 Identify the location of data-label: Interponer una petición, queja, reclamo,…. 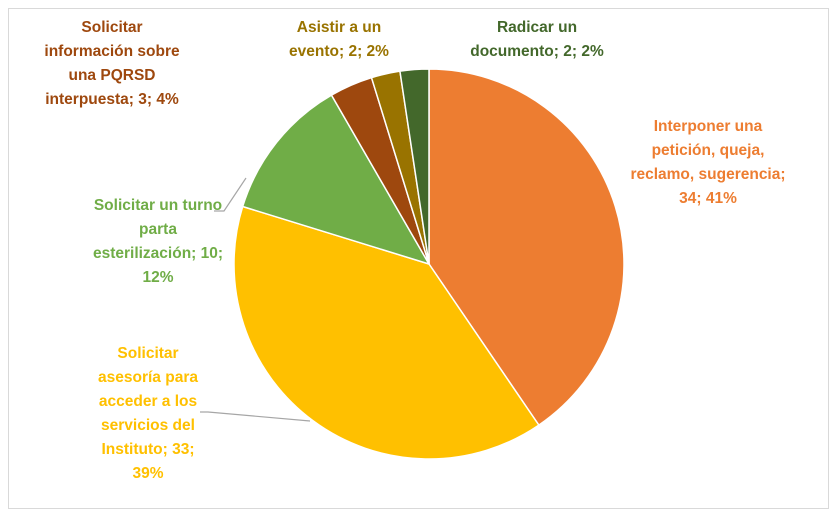
(708, 162).